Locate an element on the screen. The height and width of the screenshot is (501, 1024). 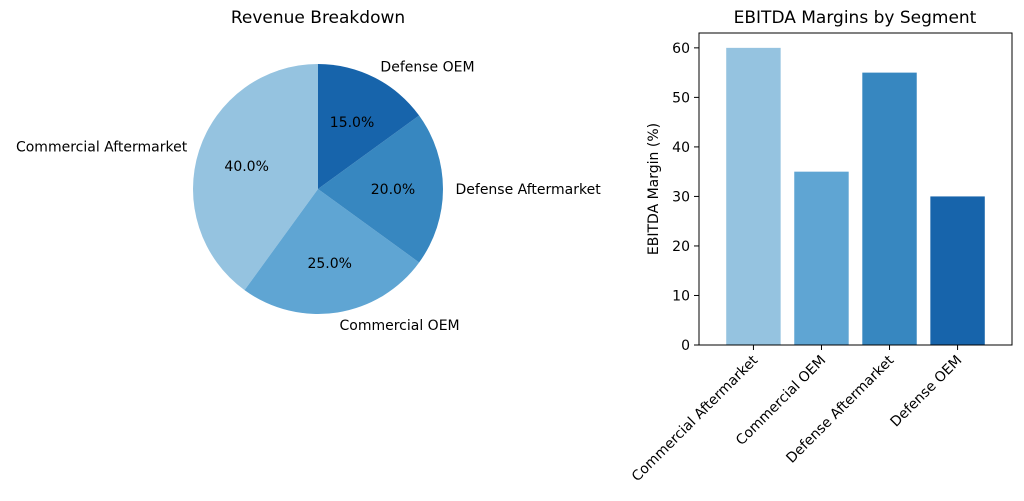
y-tick-label: 30 is located at coordinates (681, 197).